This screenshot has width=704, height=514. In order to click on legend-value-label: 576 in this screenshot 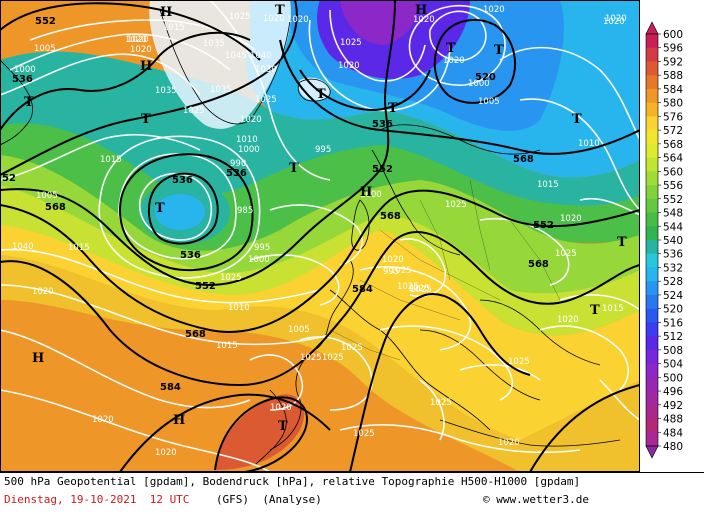, I will do `click(673, 117)`.